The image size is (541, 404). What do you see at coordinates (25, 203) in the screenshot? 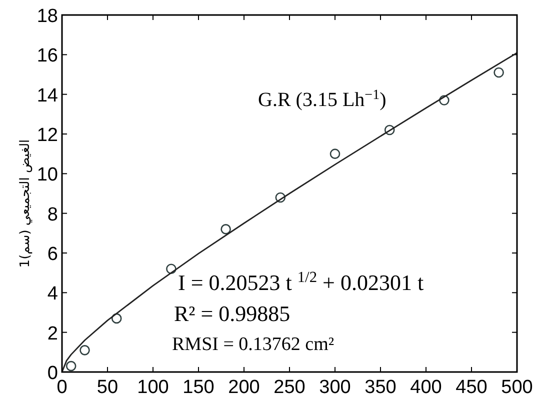
I see `y-axis-title: الغيض التجميعي (سم)1` at bounding box center [25, 203].